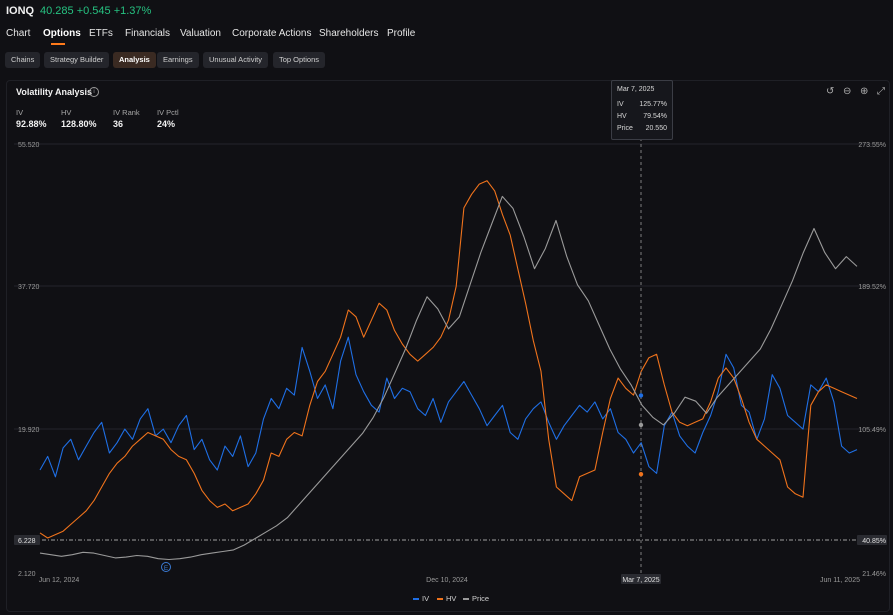 This screenshot has width=893, height=615. Describe the element at coordinates (77, 60) in the screenshot. I see `subtab-strategy-builder: Strategy Builder` at that location.